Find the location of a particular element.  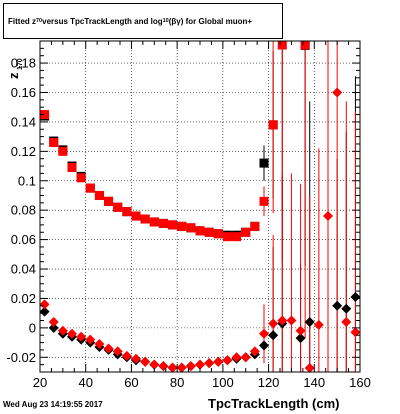

title-mid: versus TpcTrackLength and log is located at coordinates (102, 21).